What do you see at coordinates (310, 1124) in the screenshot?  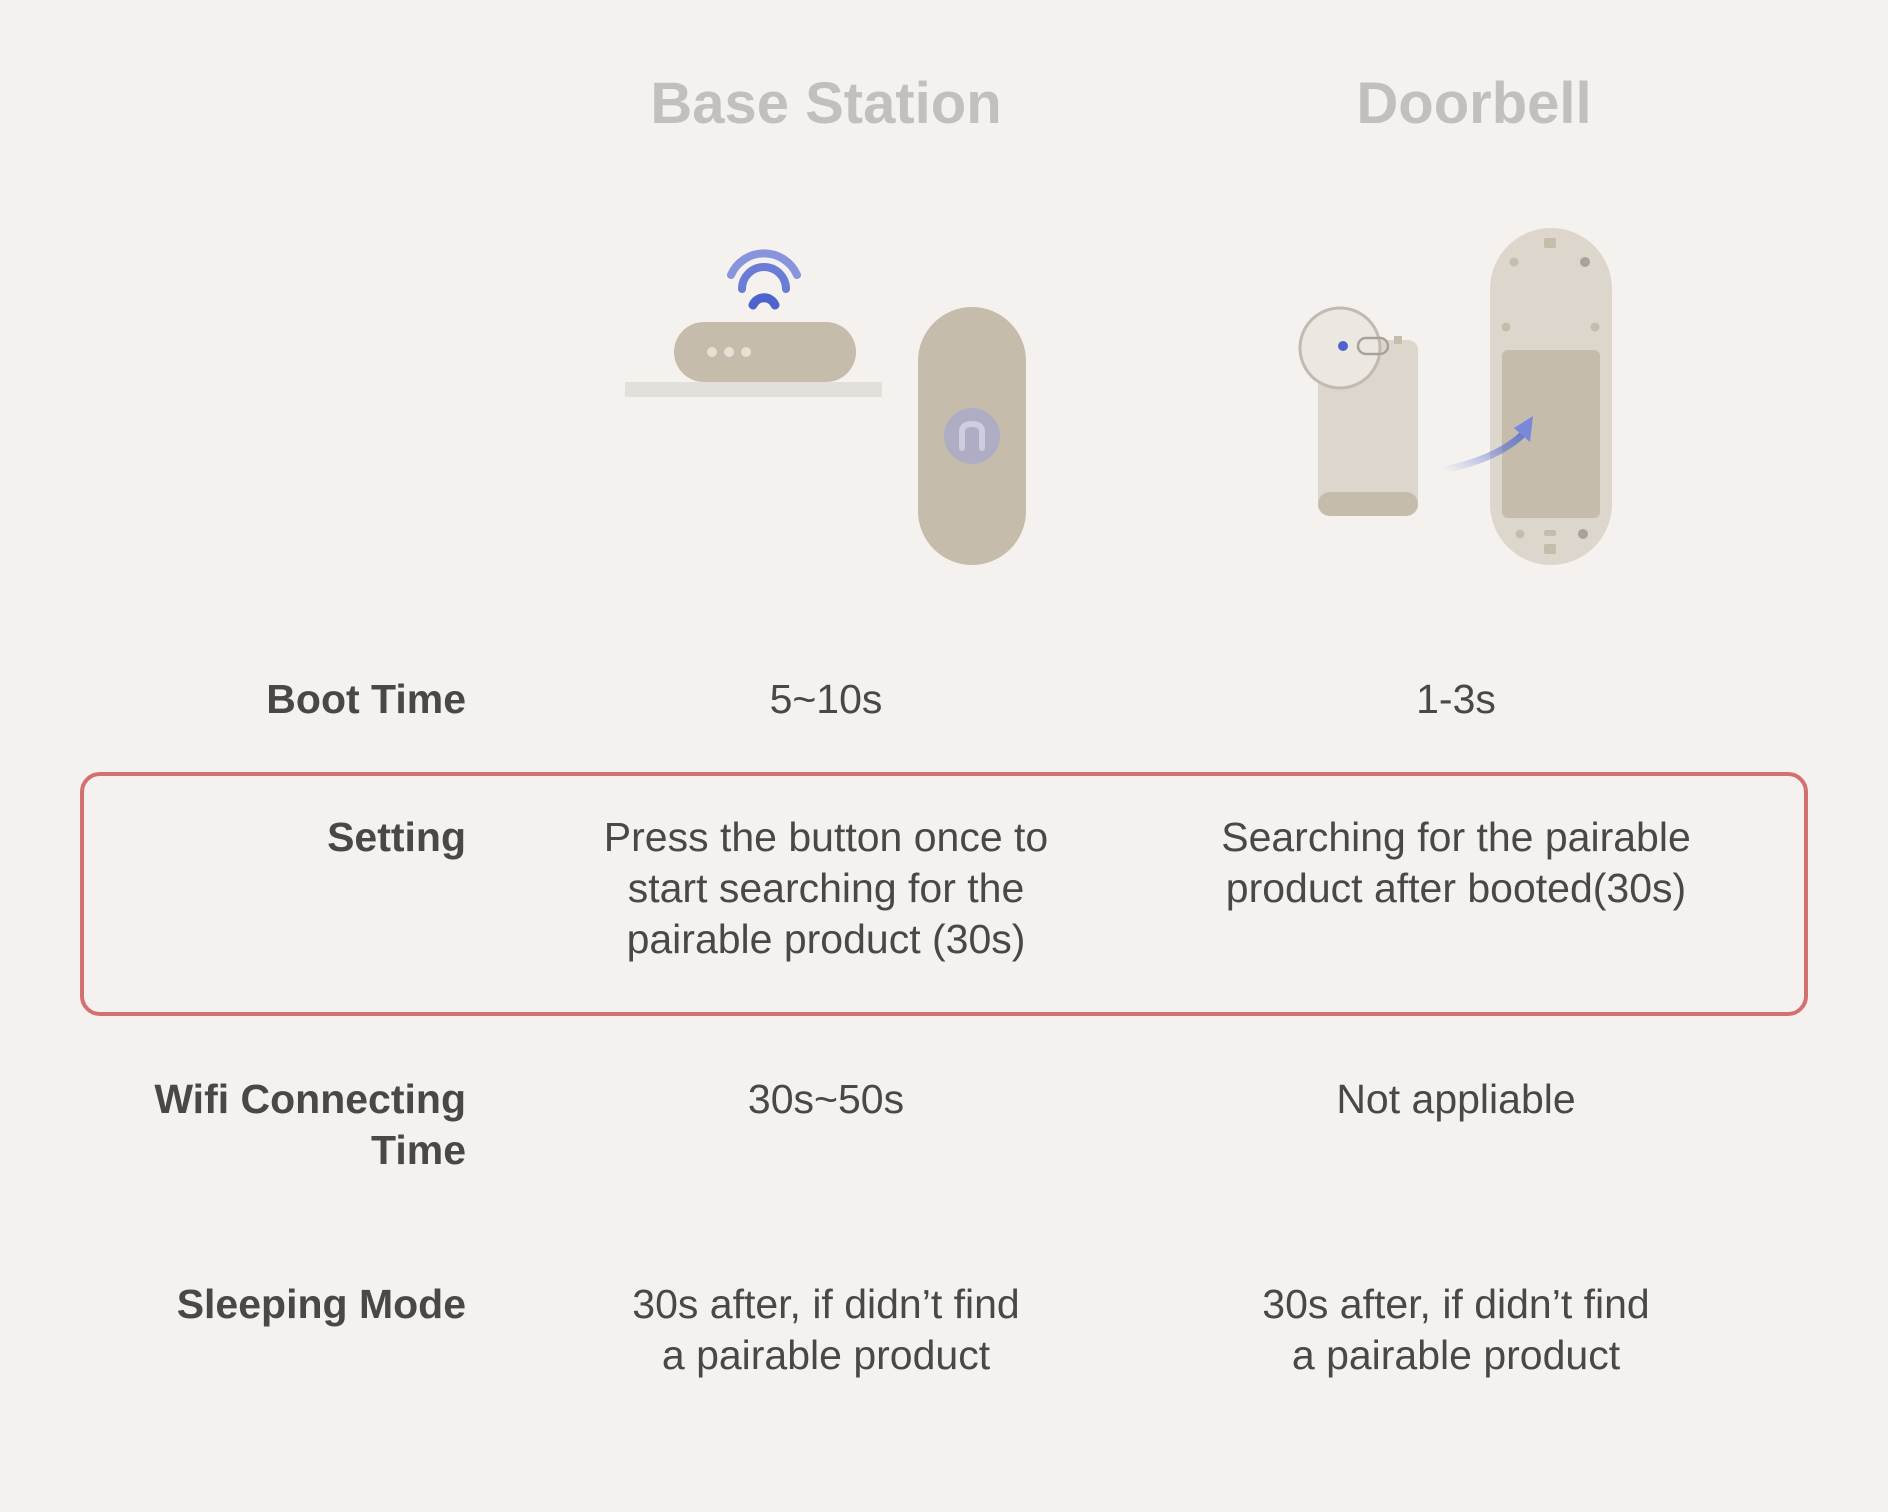 I see `row-label-wifi-connecting-time: Wifi Connecting Time` at bounding box center [310, 1124].